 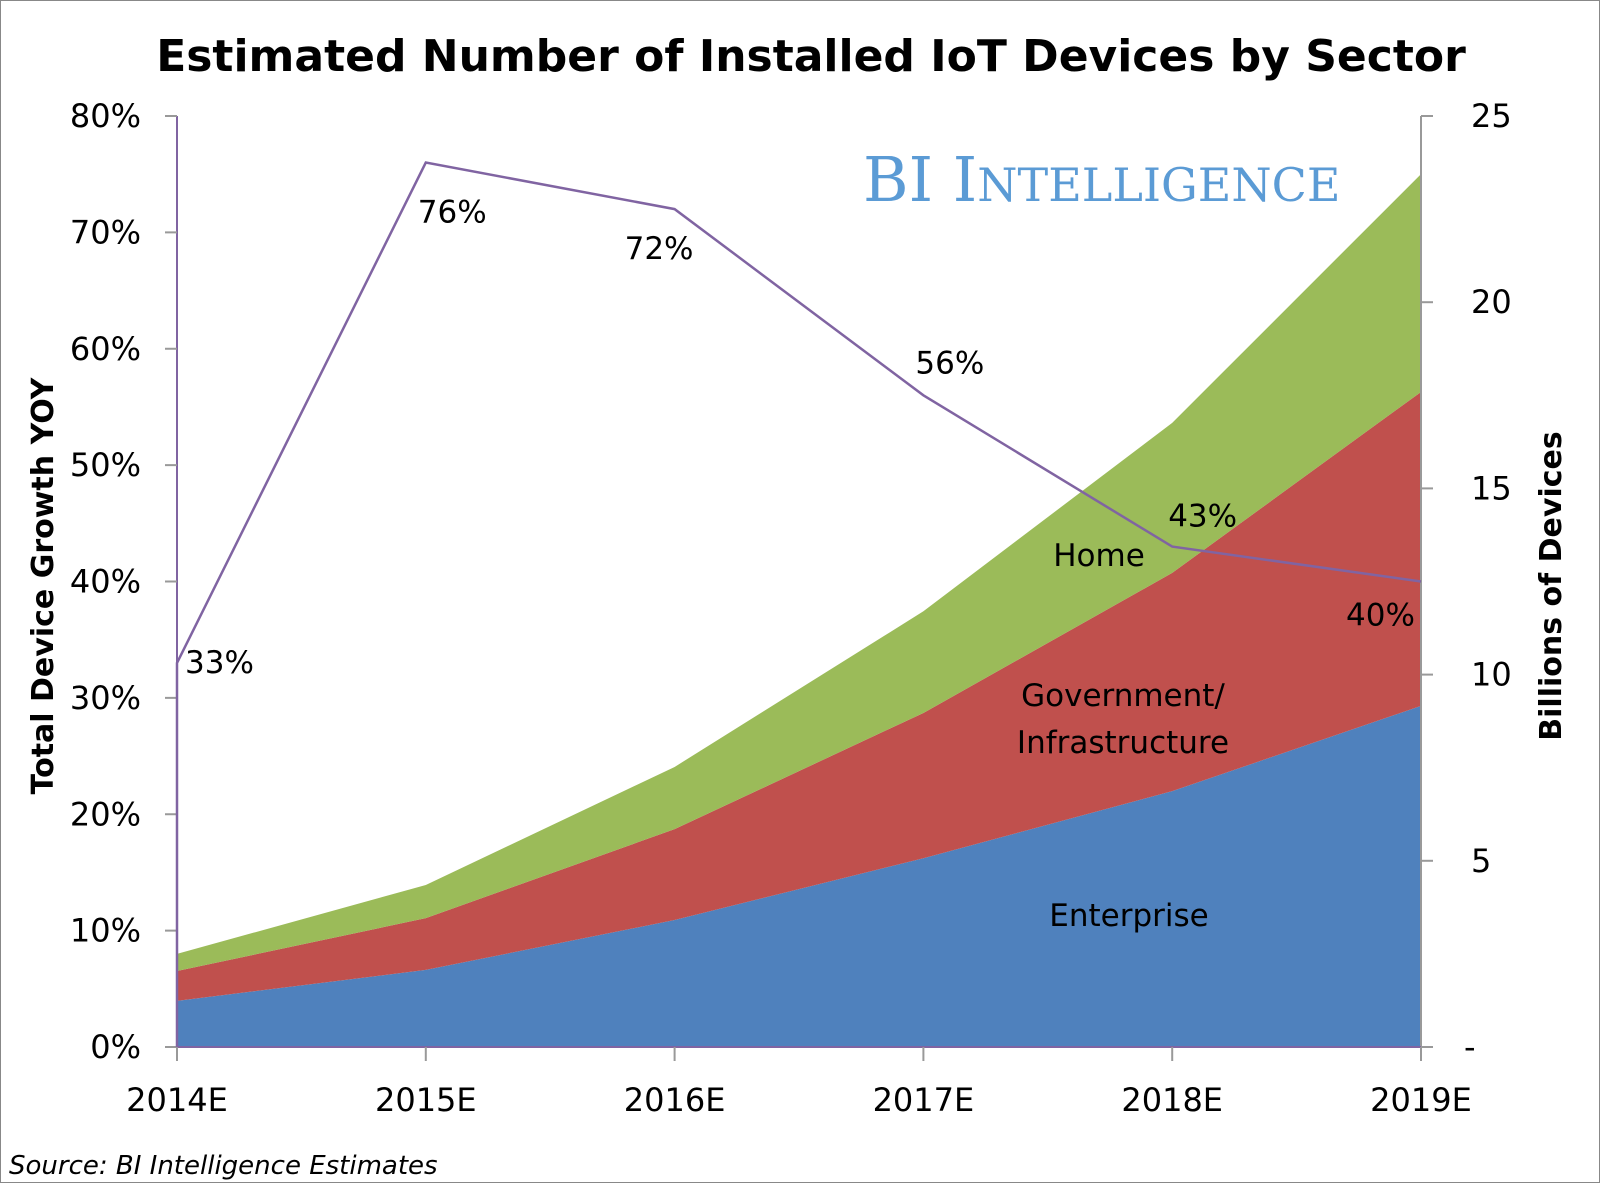 What do you see at coordinates (105, 349) in the screenshot?
I see `left-tick-label: 60%` at bounding box center [105, 349].